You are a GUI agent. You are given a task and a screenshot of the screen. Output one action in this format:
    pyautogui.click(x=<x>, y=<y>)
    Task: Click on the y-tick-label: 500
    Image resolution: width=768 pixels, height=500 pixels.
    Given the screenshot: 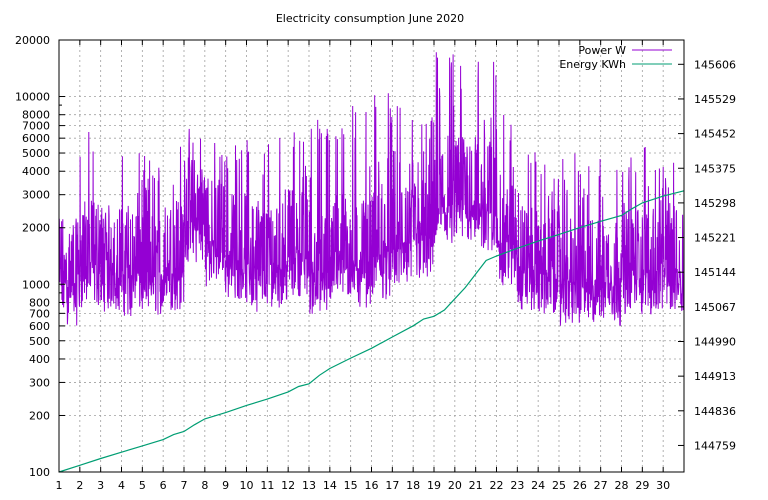 What is the action you would take?
    pyautogui.click(x=39, y=341)
    